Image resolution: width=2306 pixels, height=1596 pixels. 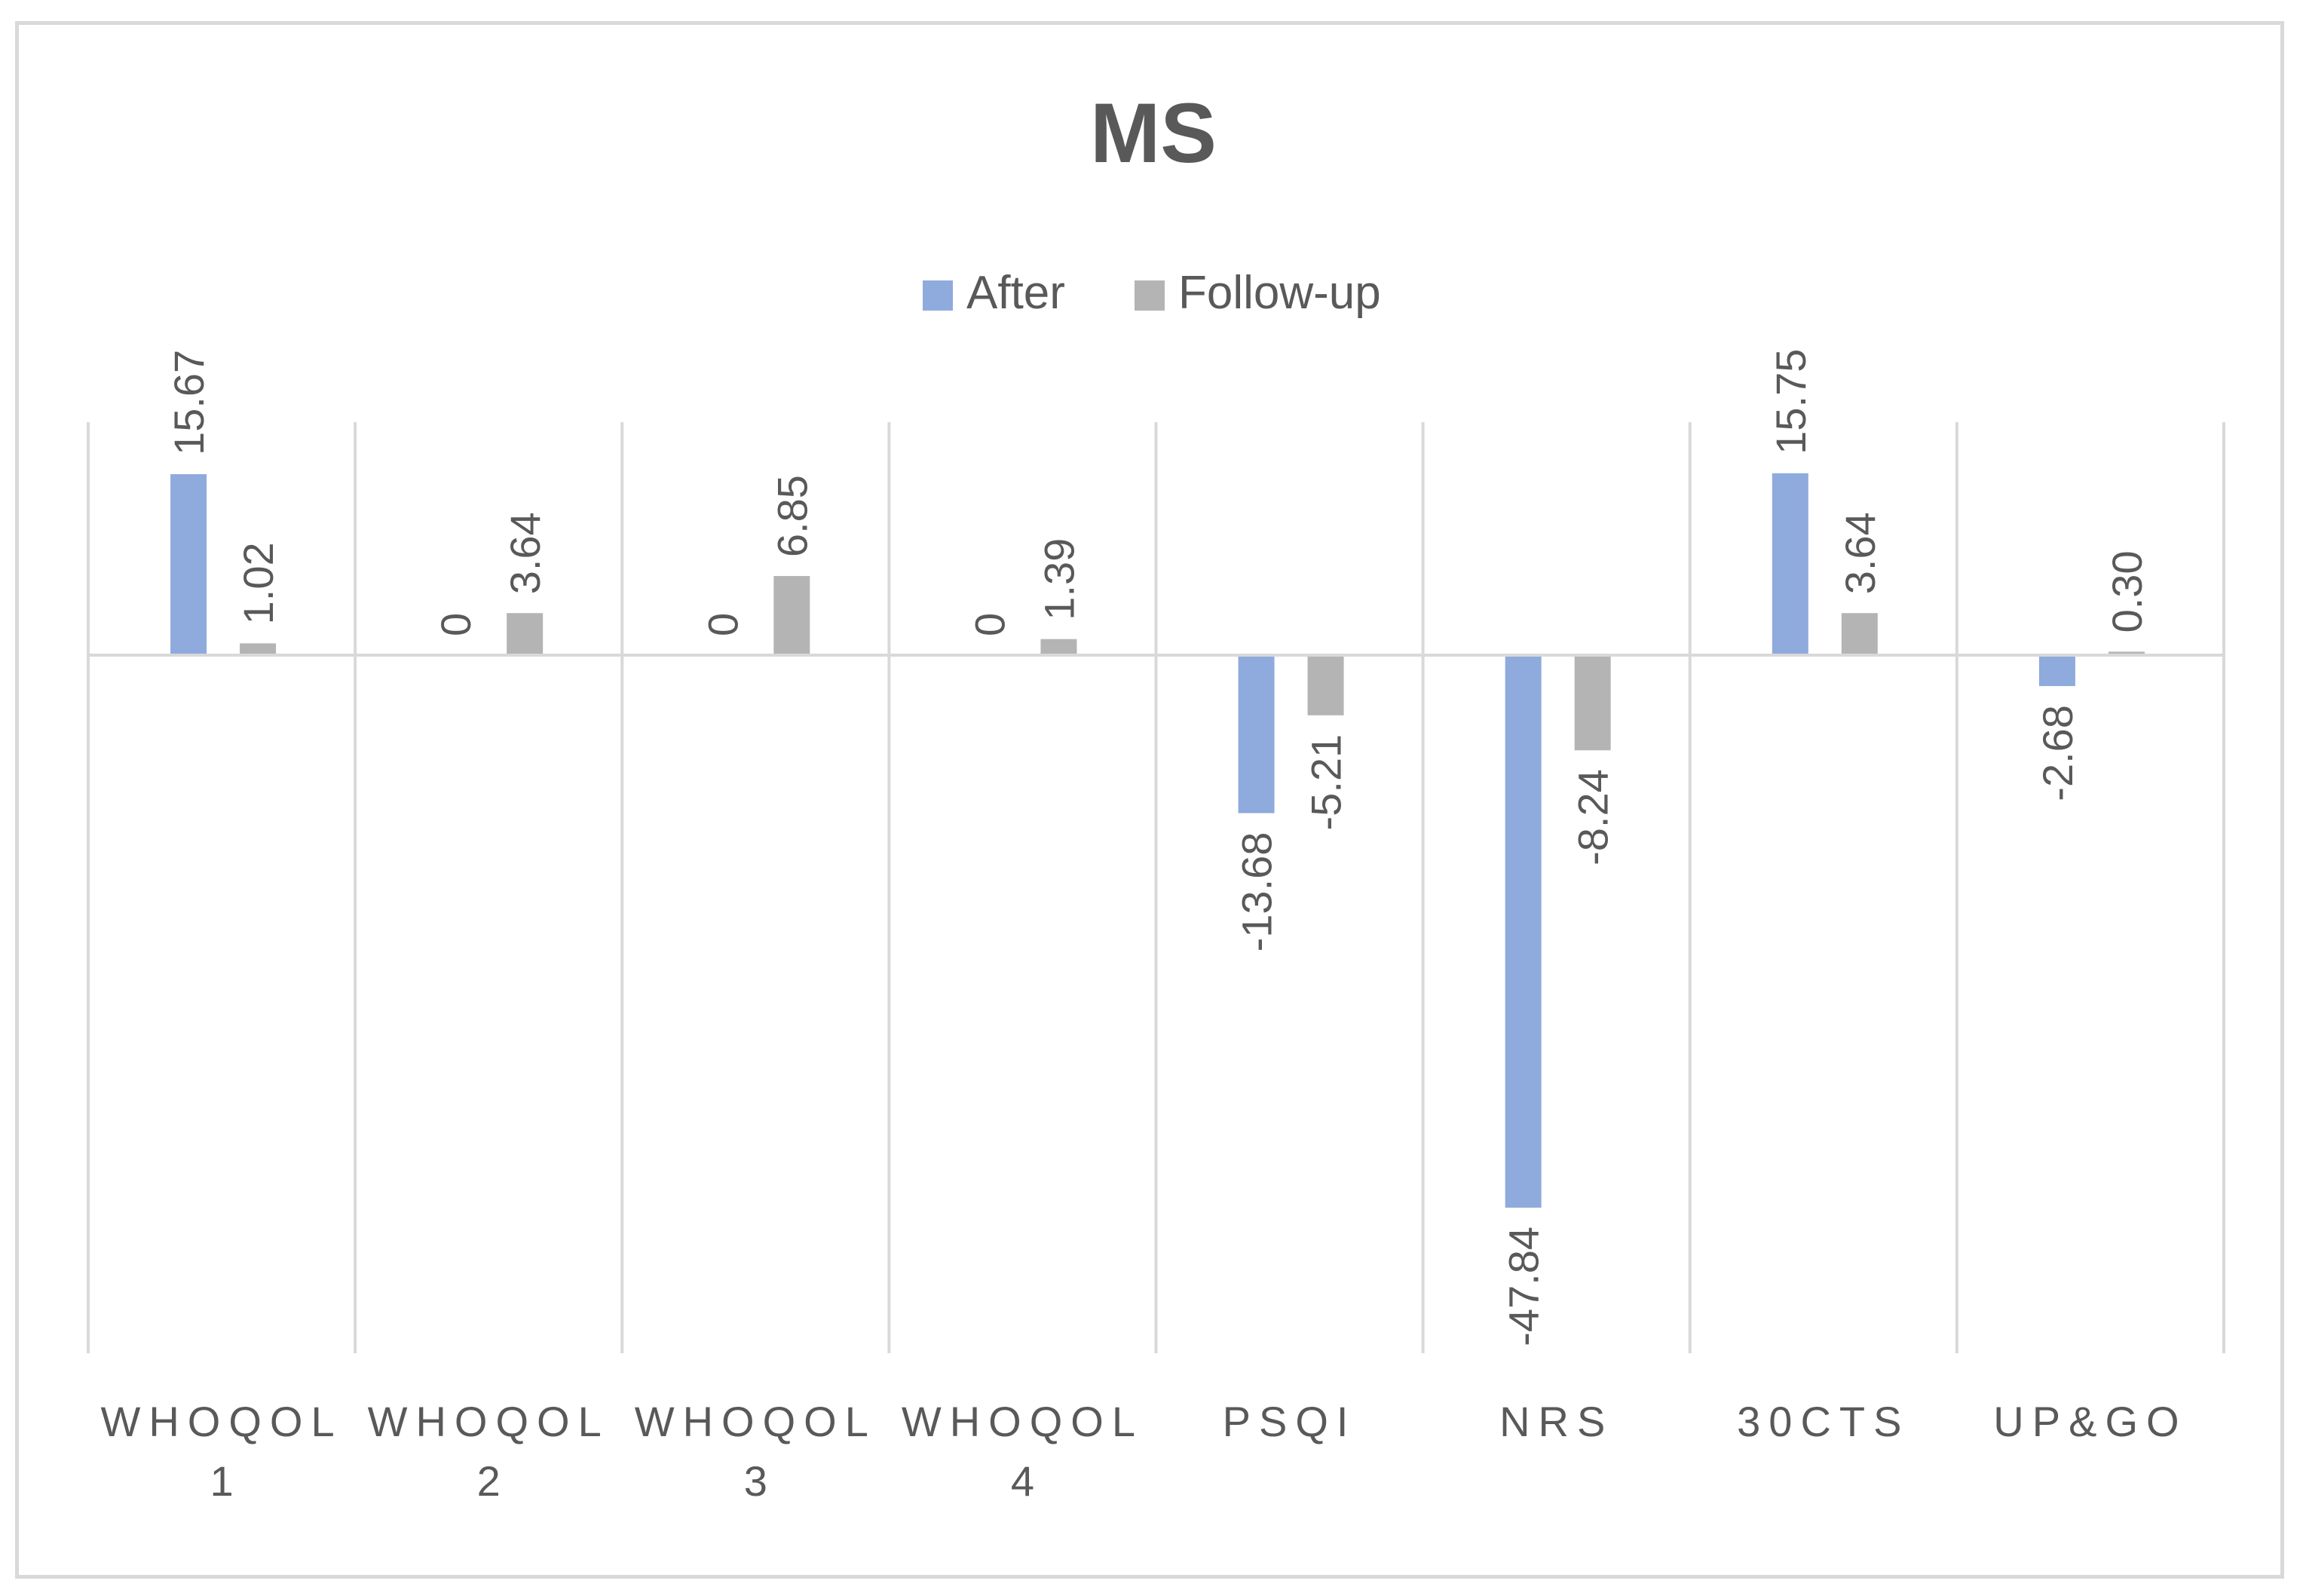 I want to click on category-label: 30CTS, so click(x=1823, y=1421).